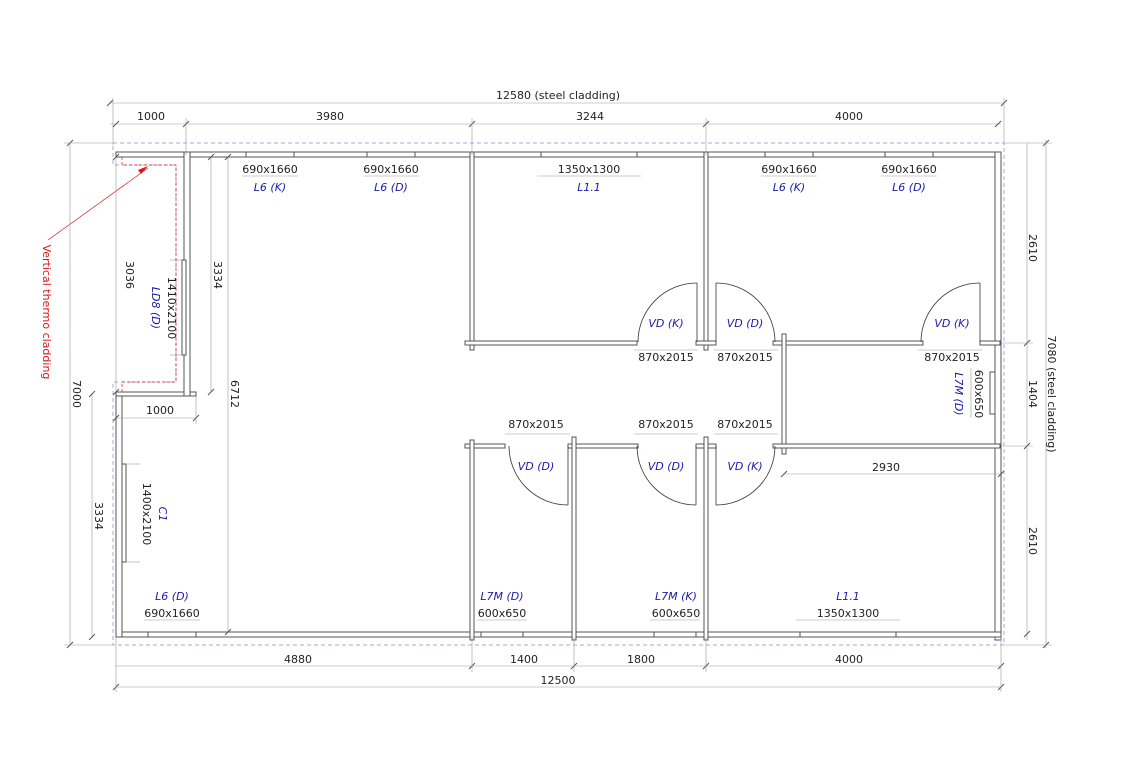 This screenshot has height=760, width=1131. I want to click on wall-v4, so click(472, 540).